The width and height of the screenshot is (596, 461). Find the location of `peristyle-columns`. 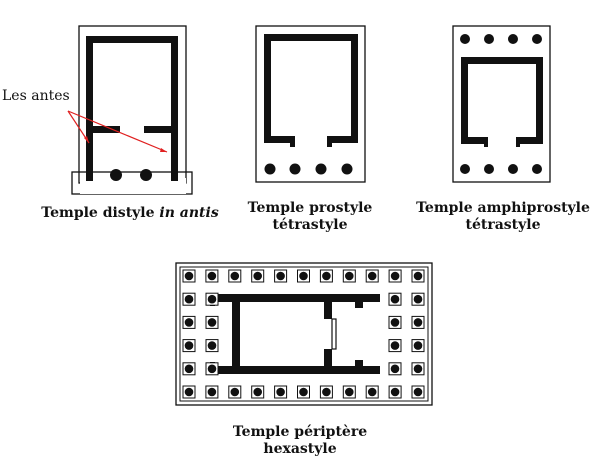

peristyle-columns is located at coordinates (303, 334).